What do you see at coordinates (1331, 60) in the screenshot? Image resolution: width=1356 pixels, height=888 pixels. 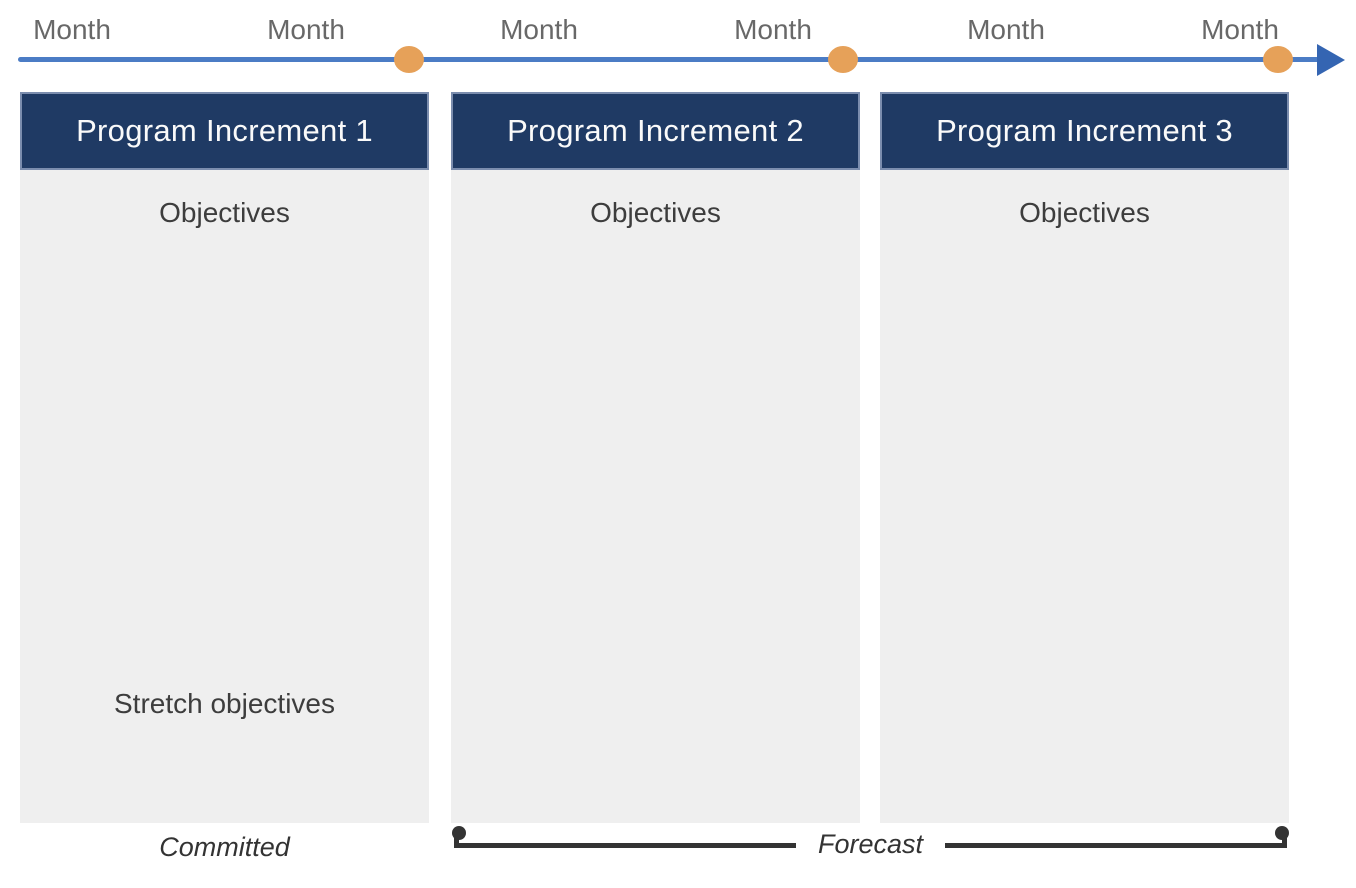 I see `arrow-right-icon` at bounding box center [1331, 60].